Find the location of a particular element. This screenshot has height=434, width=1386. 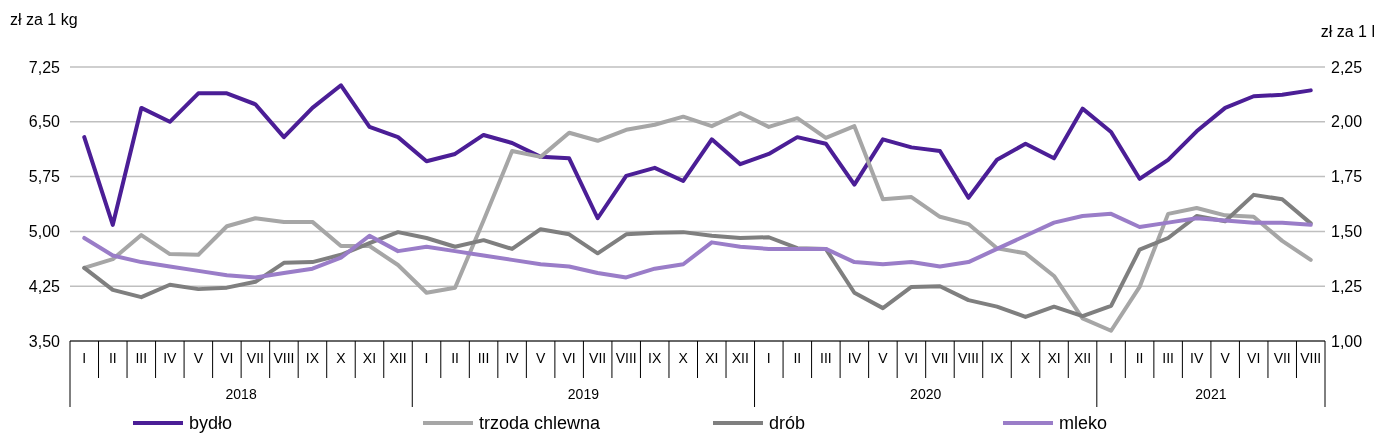

y-tick-label: 5,75 is located at coordinates (44, 177).